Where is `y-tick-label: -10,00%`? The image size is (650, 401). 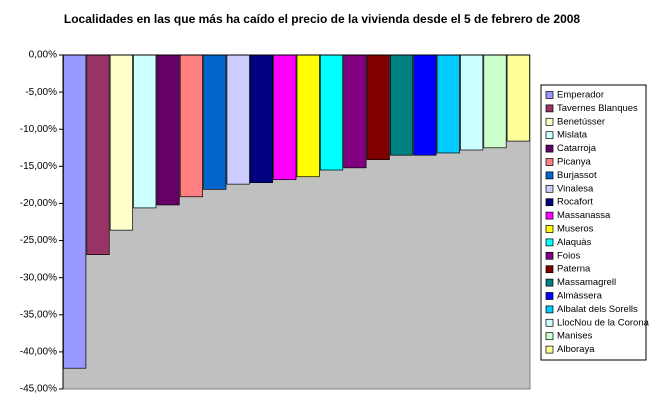
y-tick-label: -10,00% is located at coordinates (38, 129).